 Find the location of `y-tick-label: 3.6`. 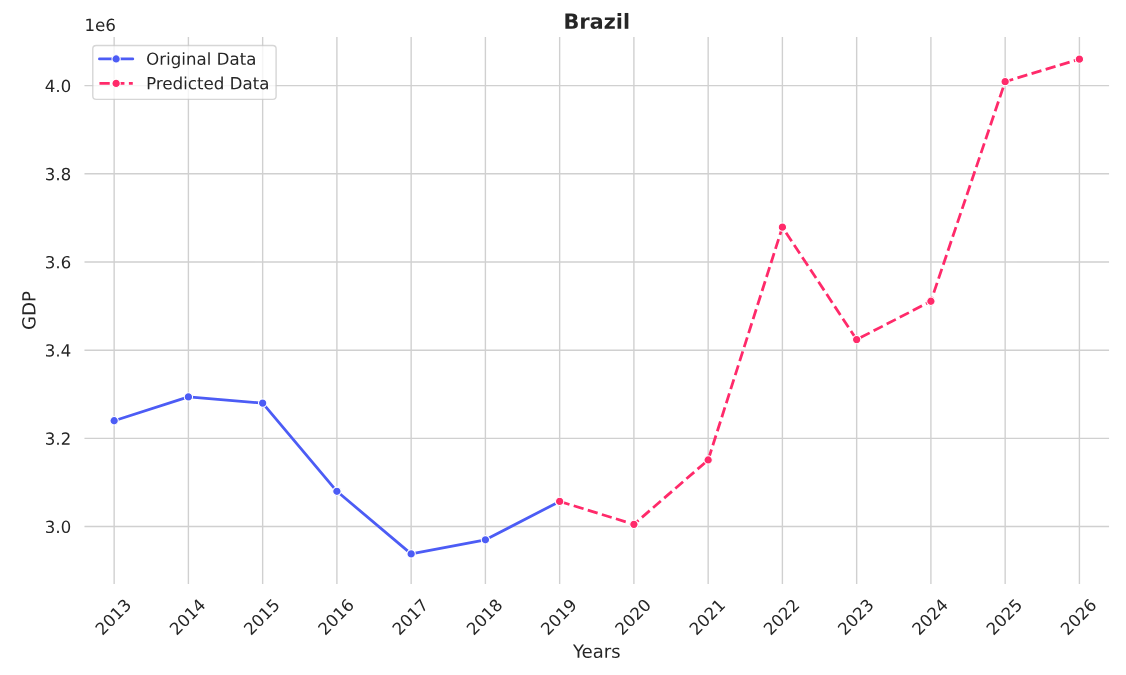

y-tick-label: 3.6 is located at coordinates (58, 262).